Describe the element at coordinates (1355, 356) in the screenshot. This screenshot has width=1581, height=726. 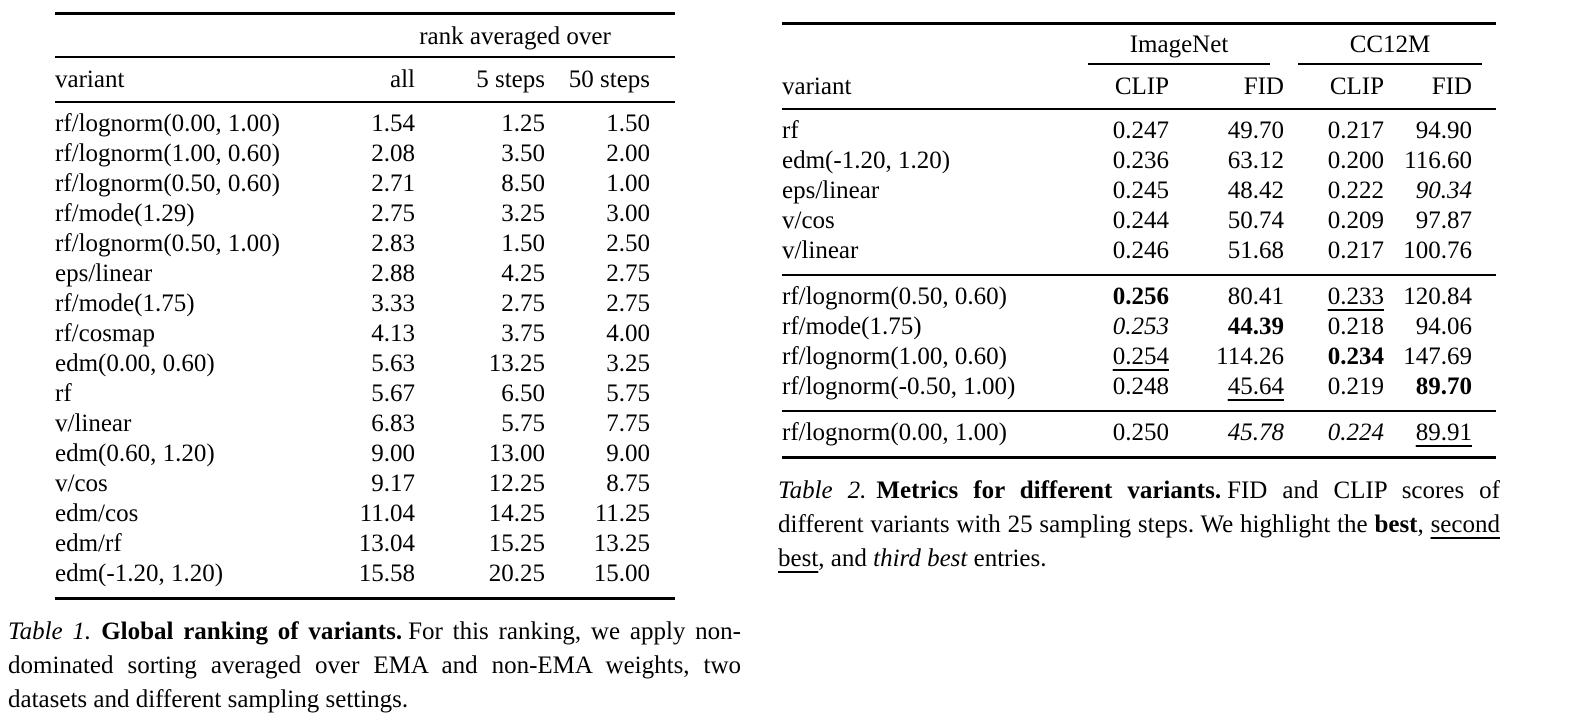
I see `metric-cell: 0.234` at that location.